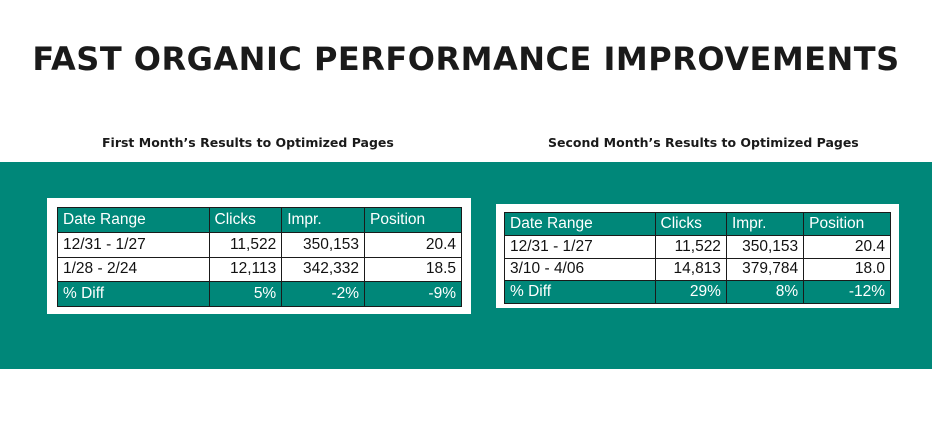 This screenshot has height=429, width=932. Describe the element at coordinates (466, 59) in the screenshot. I see `page-title: FAST ORGANIC PERFORMANCE IMPROVEMENTS` at that location.